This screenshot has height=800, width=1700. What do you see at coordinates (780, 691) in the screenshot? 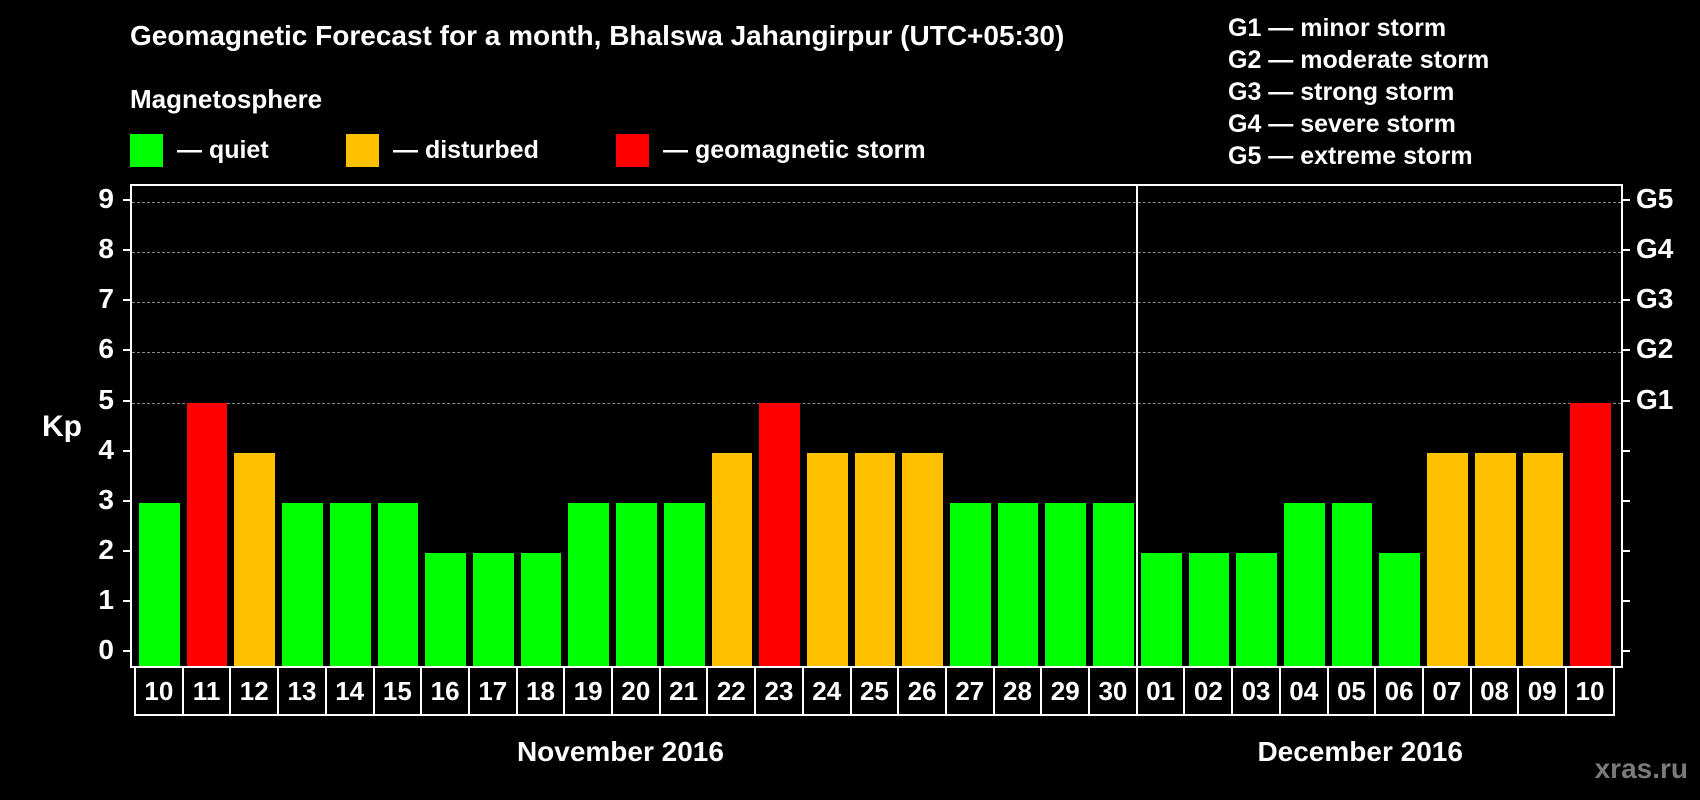
I see `x-date-13: 23` at bounding box center [780, 691].